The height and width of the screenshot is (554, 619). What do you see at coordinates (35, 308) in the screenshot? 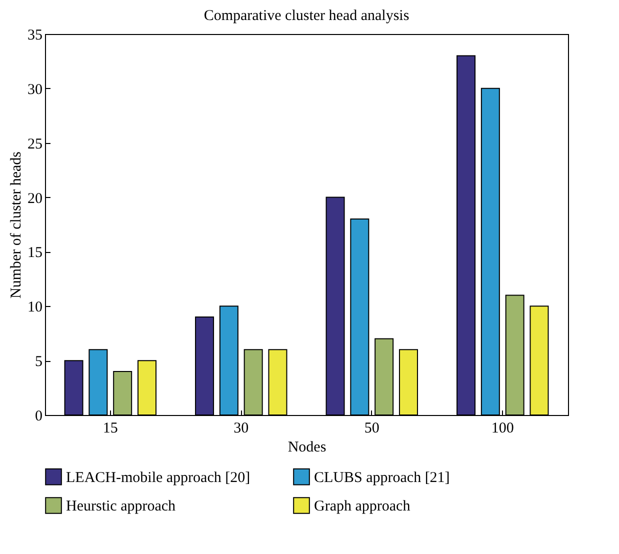
I see `y-tick-label: 10` at bounding box center [35, 308].